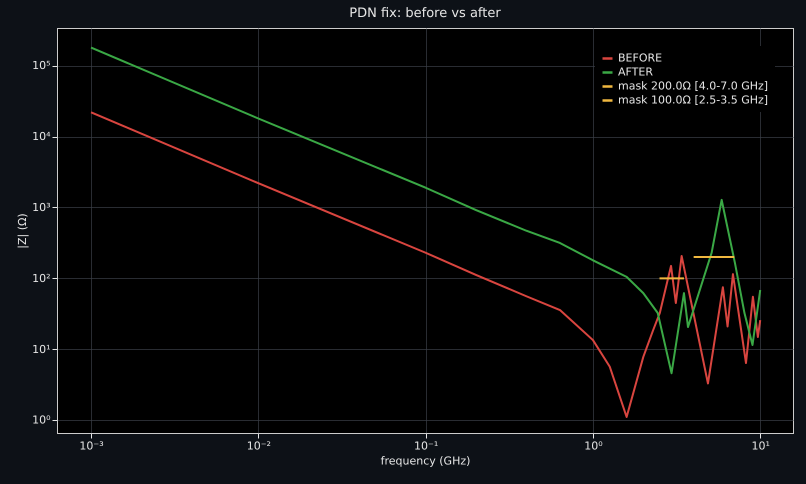  I want to click on y-tick-label: 10⁰, so click(42, 420).